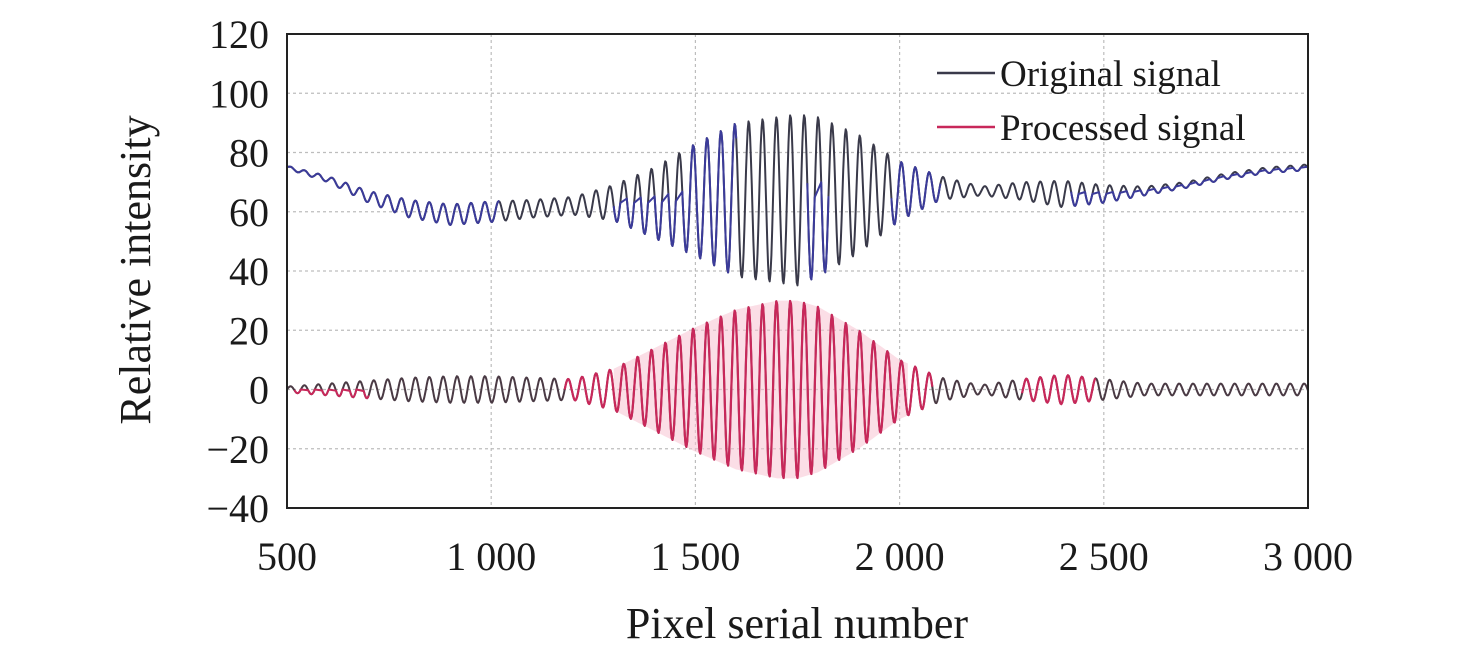  What do you see at coordinates (1308, 556) in the screenshot?
I see `x-tick-label: 3 000` at bounding box center [1308, 556].